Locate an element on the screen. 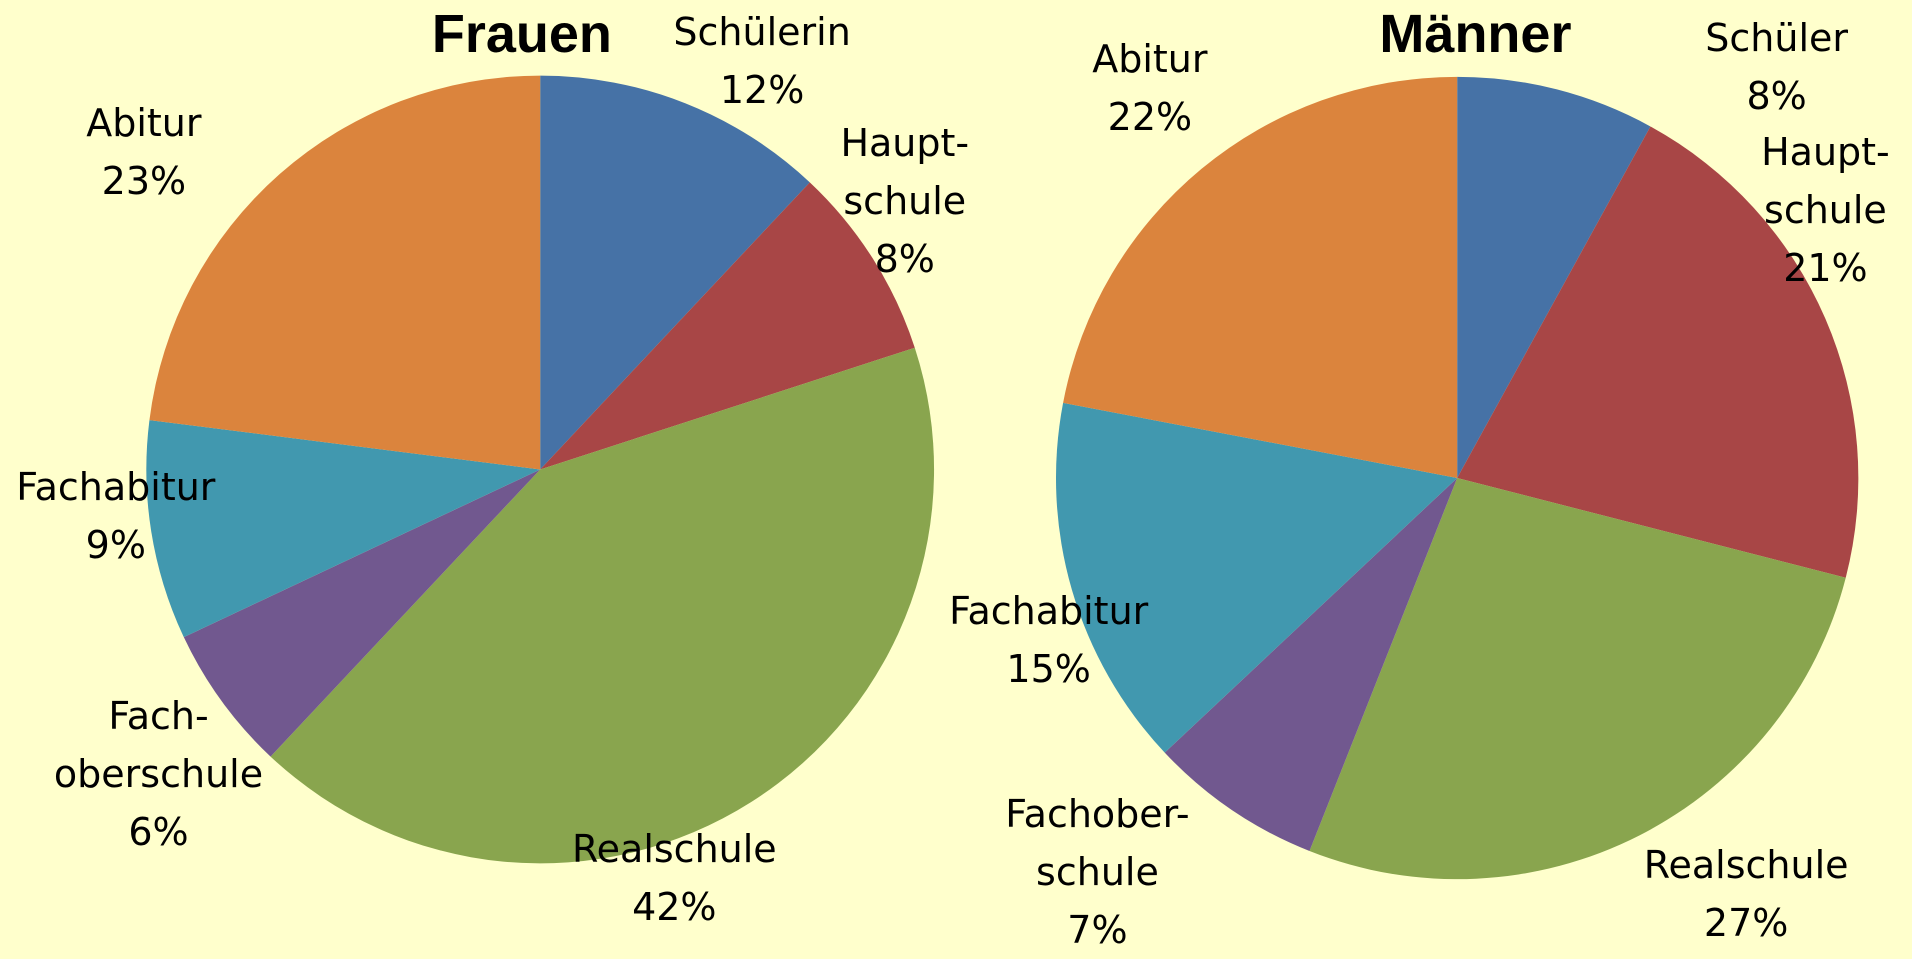 The height and width of the screenshot is (959, 1912). value-label: 22% is located at coordinates (1150, 116).